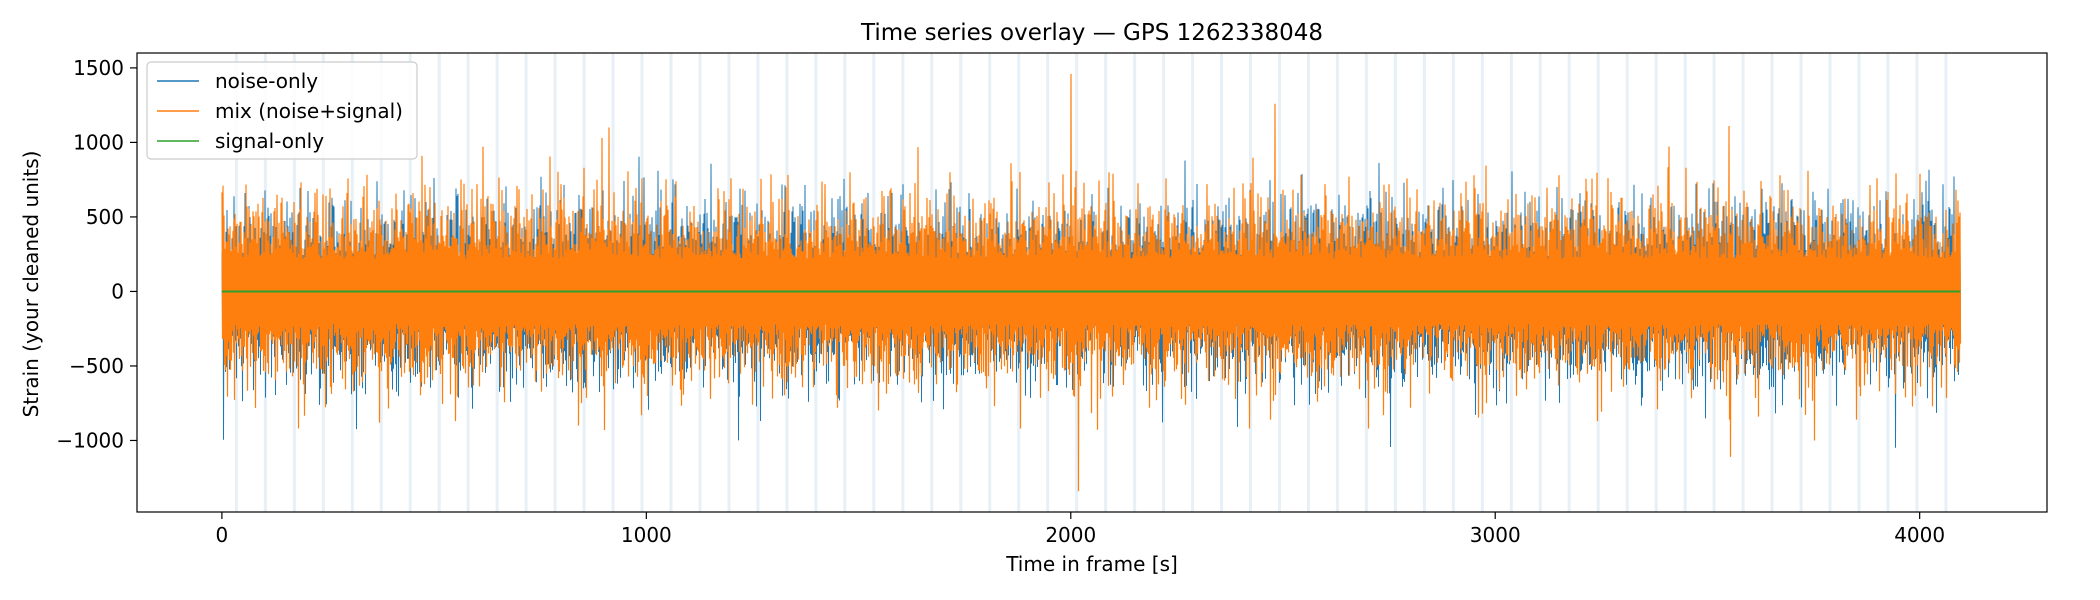 This screenshot has height=600, width=2100. What do you see at coordinates (105, 217) in the screenshot?
I see `y-tick-label: 500` at bounding box center [105, 217].